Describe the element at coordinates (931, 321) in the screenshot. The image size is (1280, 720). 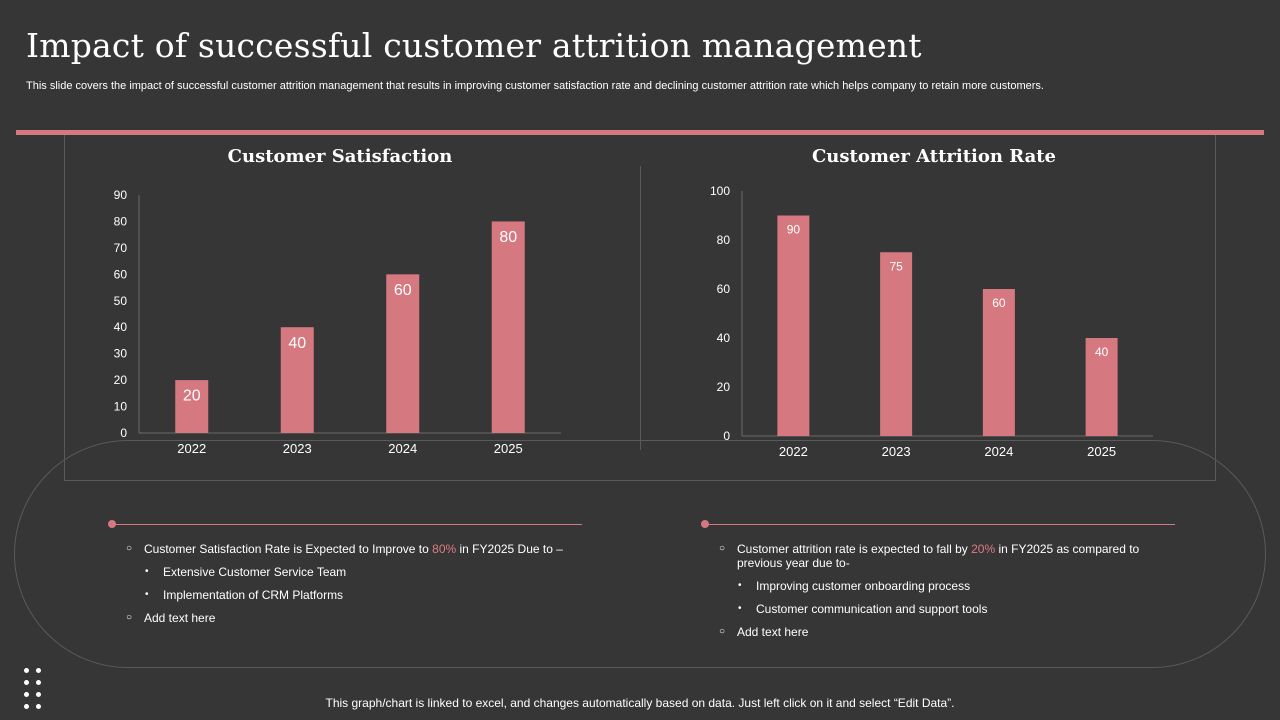
I see `customer-attrition-chart: 0 20 40 60 80 100 90 2022 75 2023 60 2024 40 2025` at that location.